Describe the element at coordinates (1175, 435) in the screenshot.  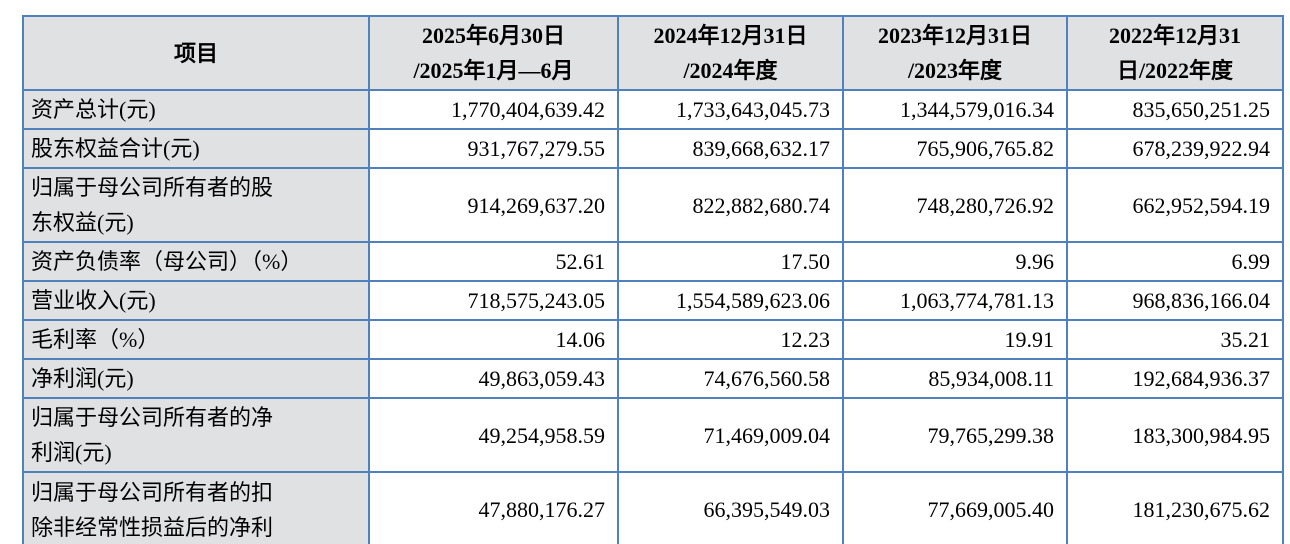
I see `cell-value: 183,300,984.95` at that location.